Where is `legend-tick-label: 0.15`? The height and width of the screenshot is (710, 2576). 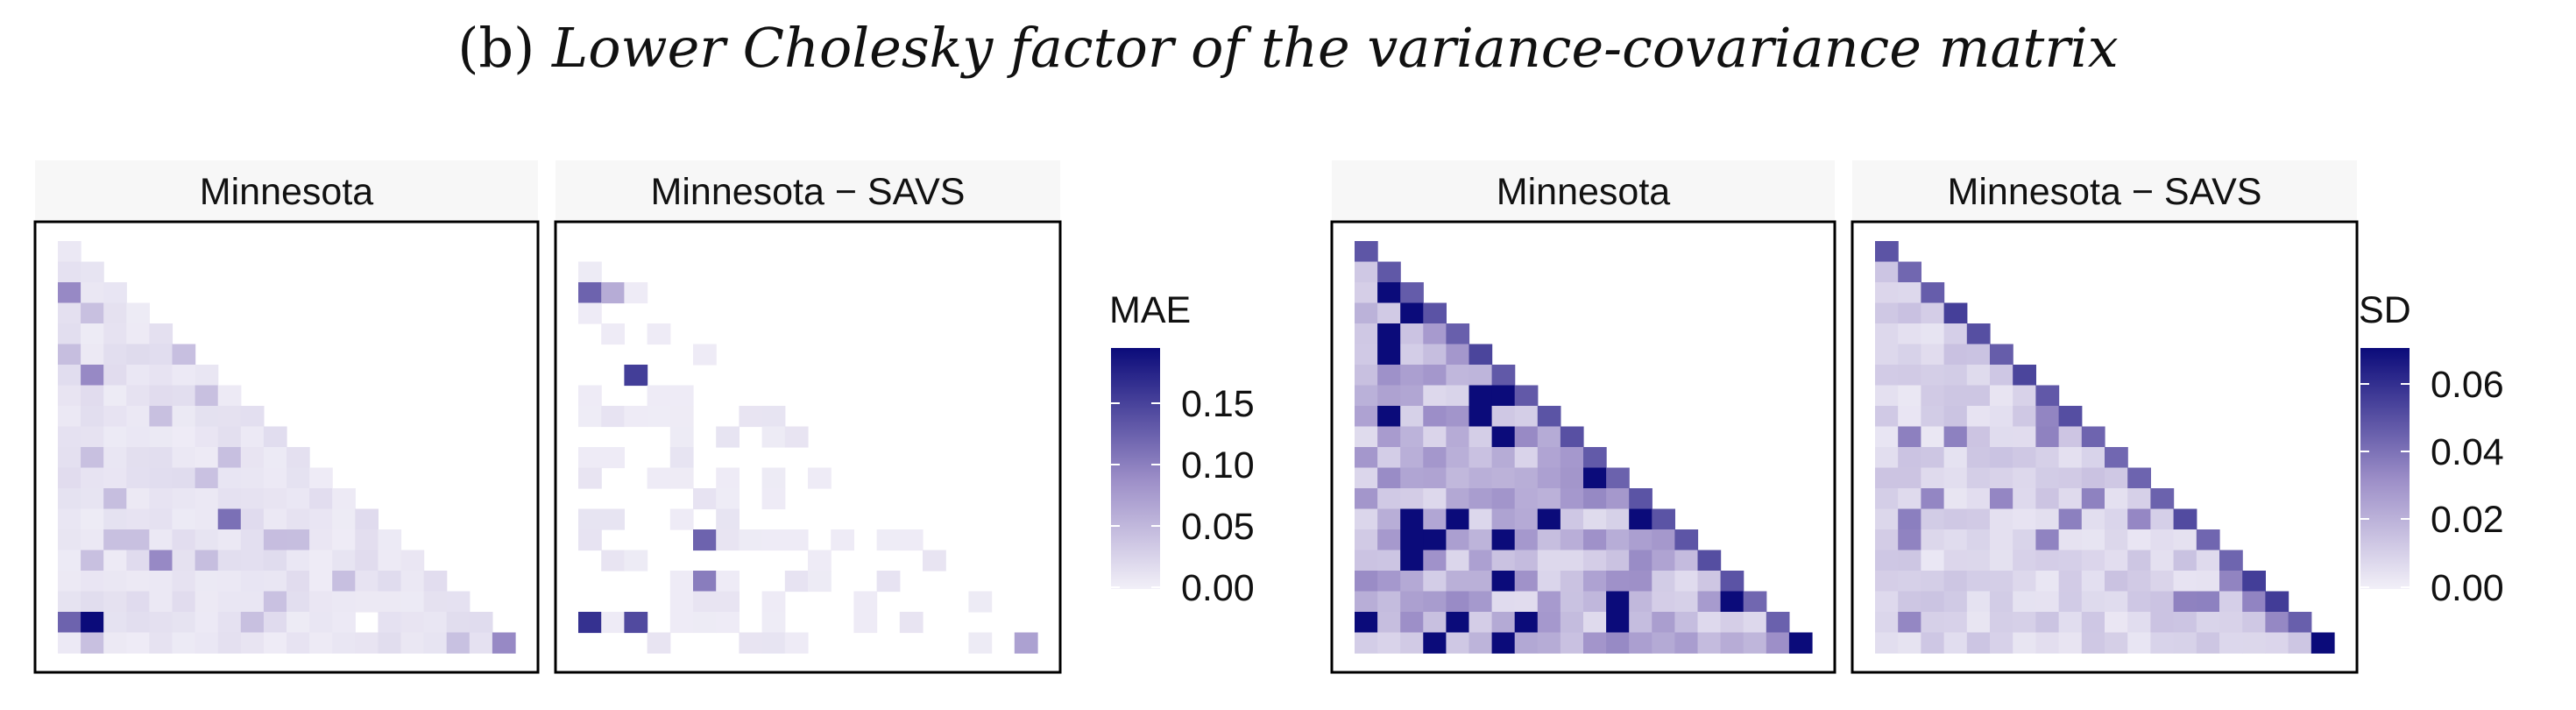 legend-tick-label: 0.15 is located at coordinates (1218, 404).